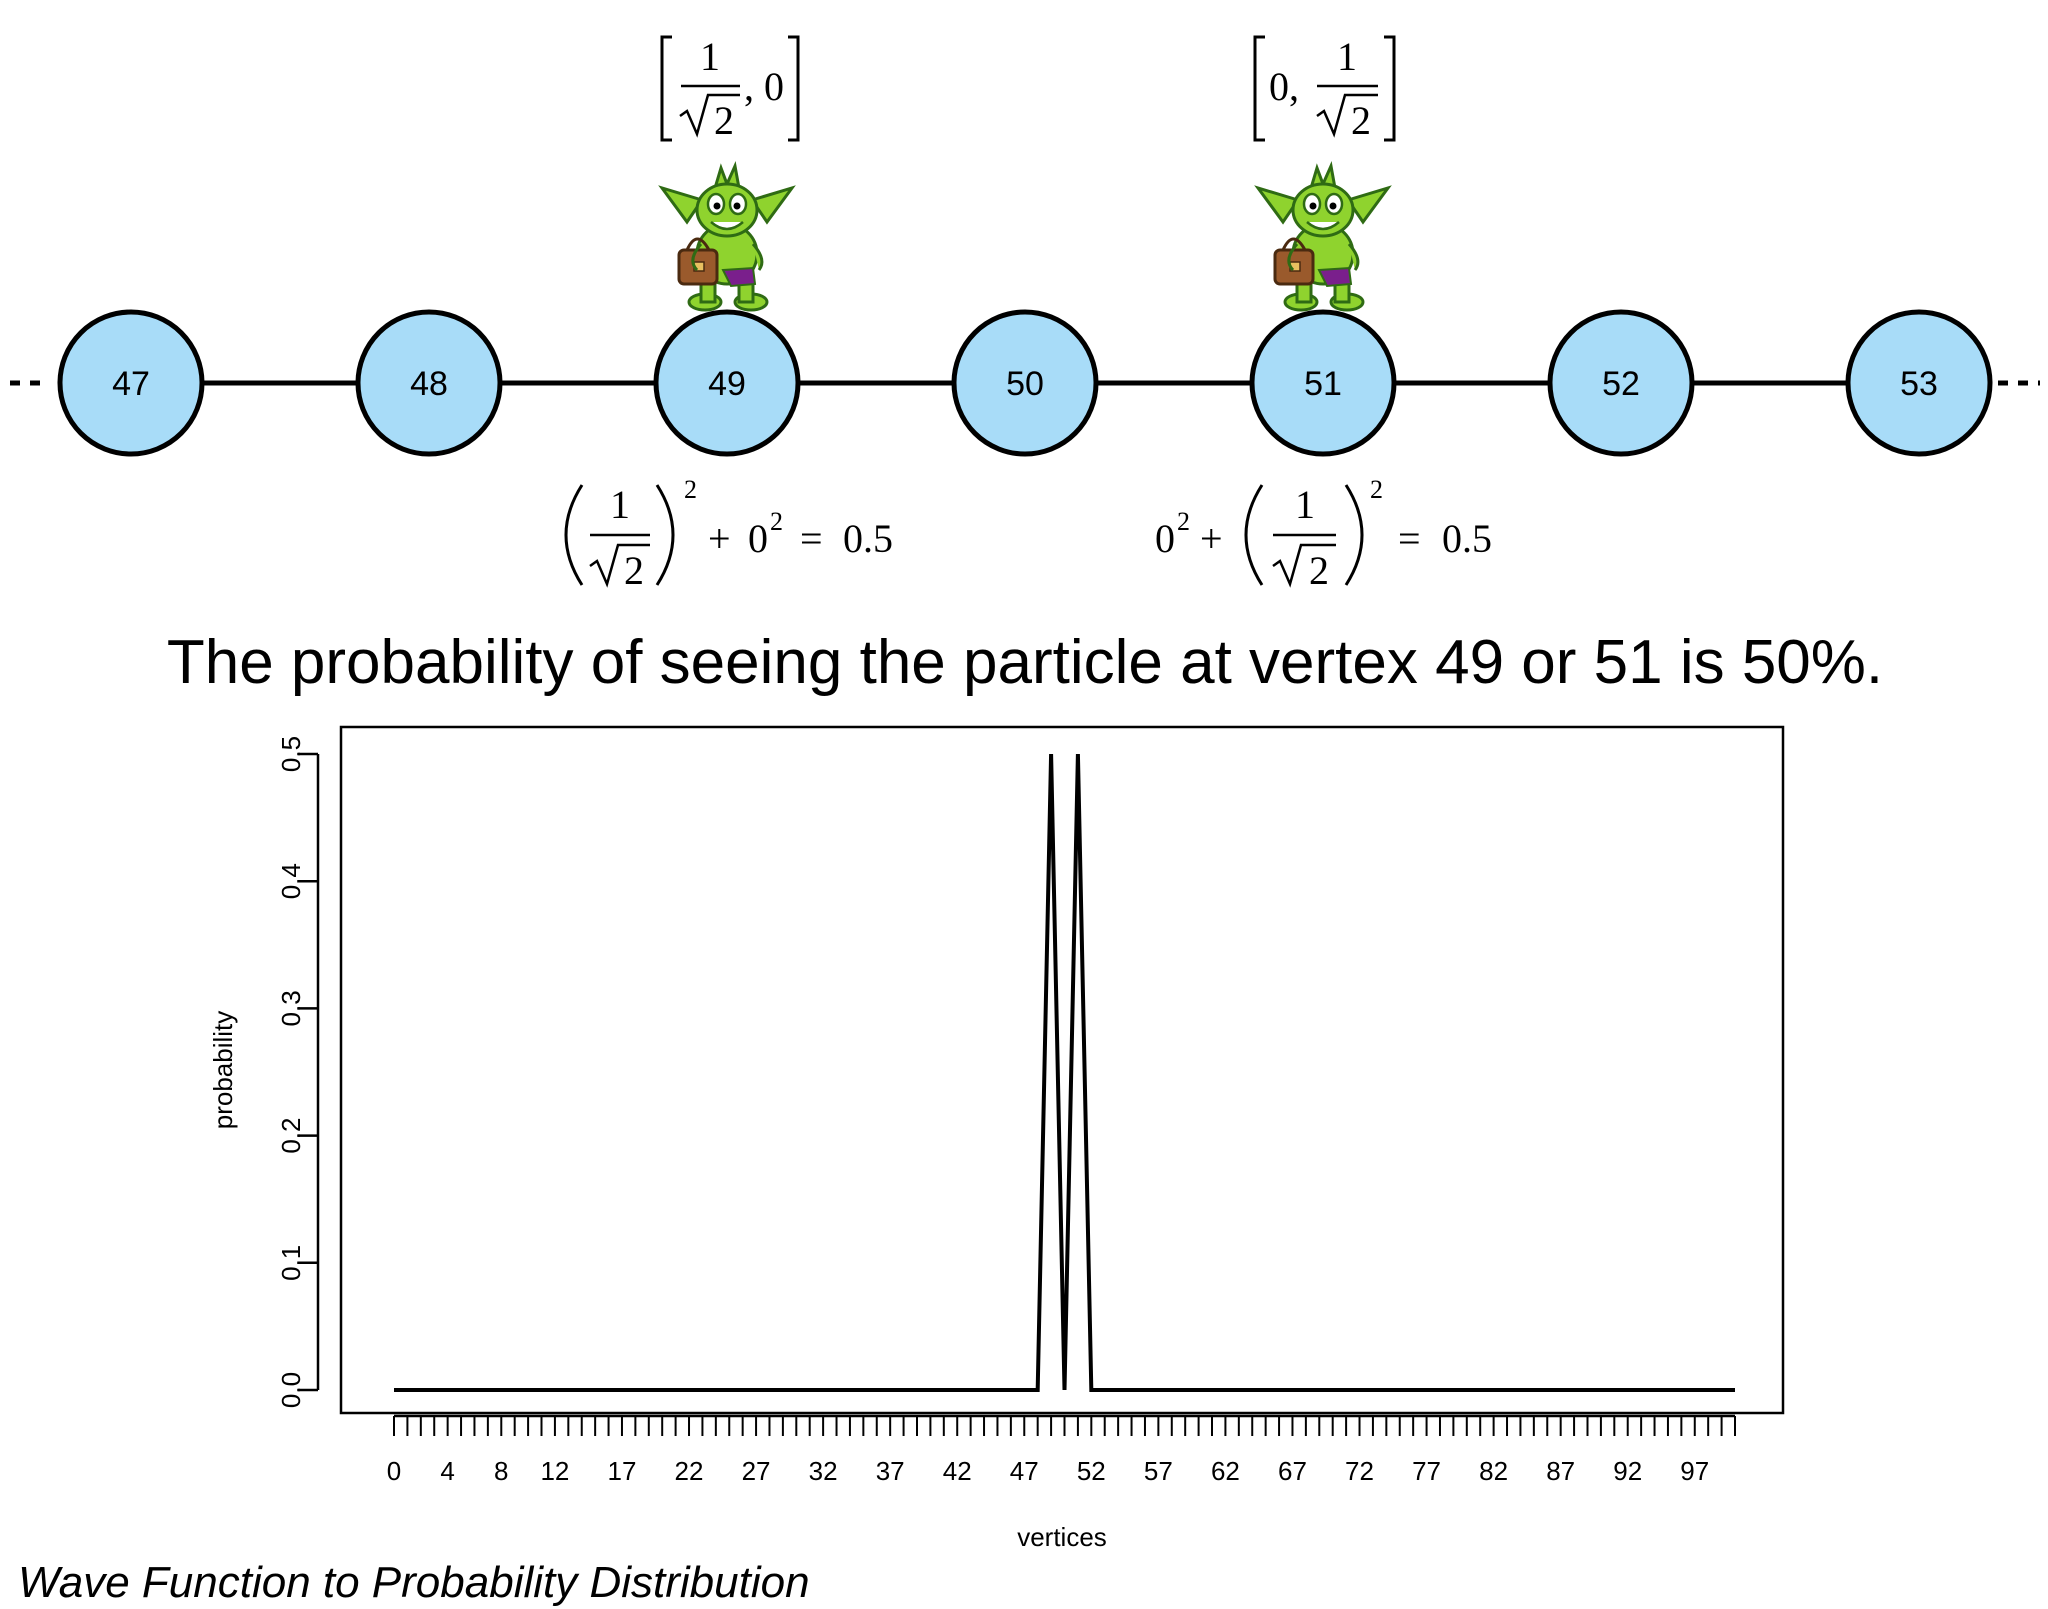  I want to click on prob-right-result: 0.5, so click(1467, 538).